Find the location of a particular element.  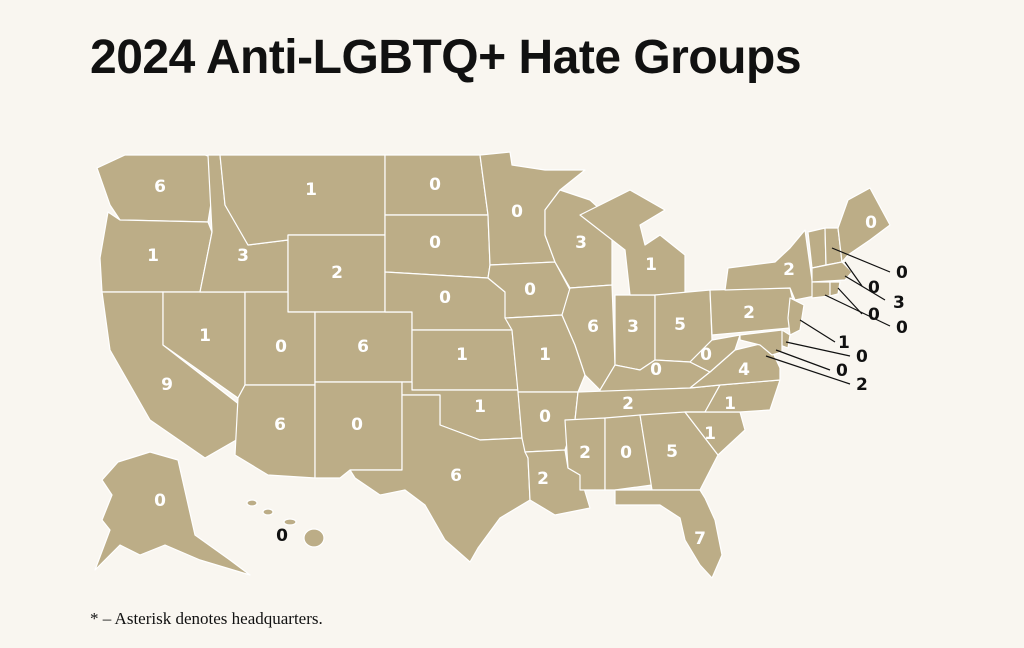

state-al is located at coordinates (628, 452).